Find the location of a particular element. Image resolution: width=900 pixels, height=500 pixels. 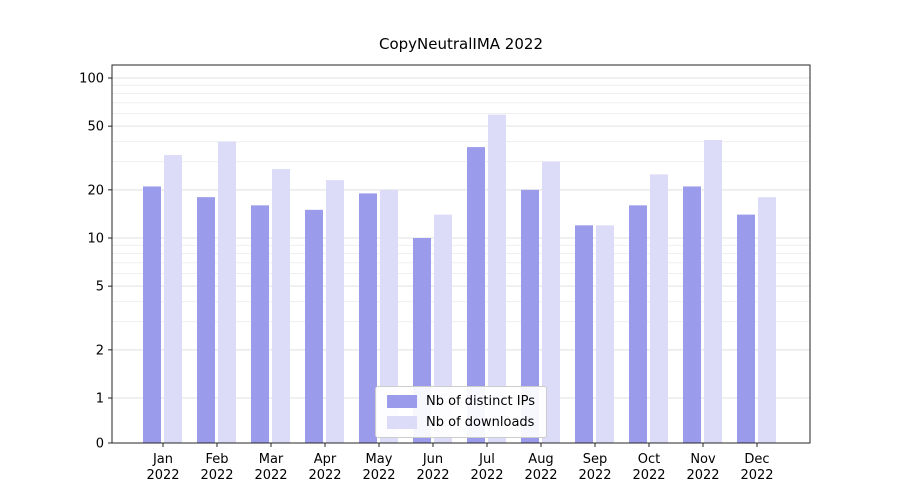

y-tick-label: 5 is located at coordinates (100, 287).